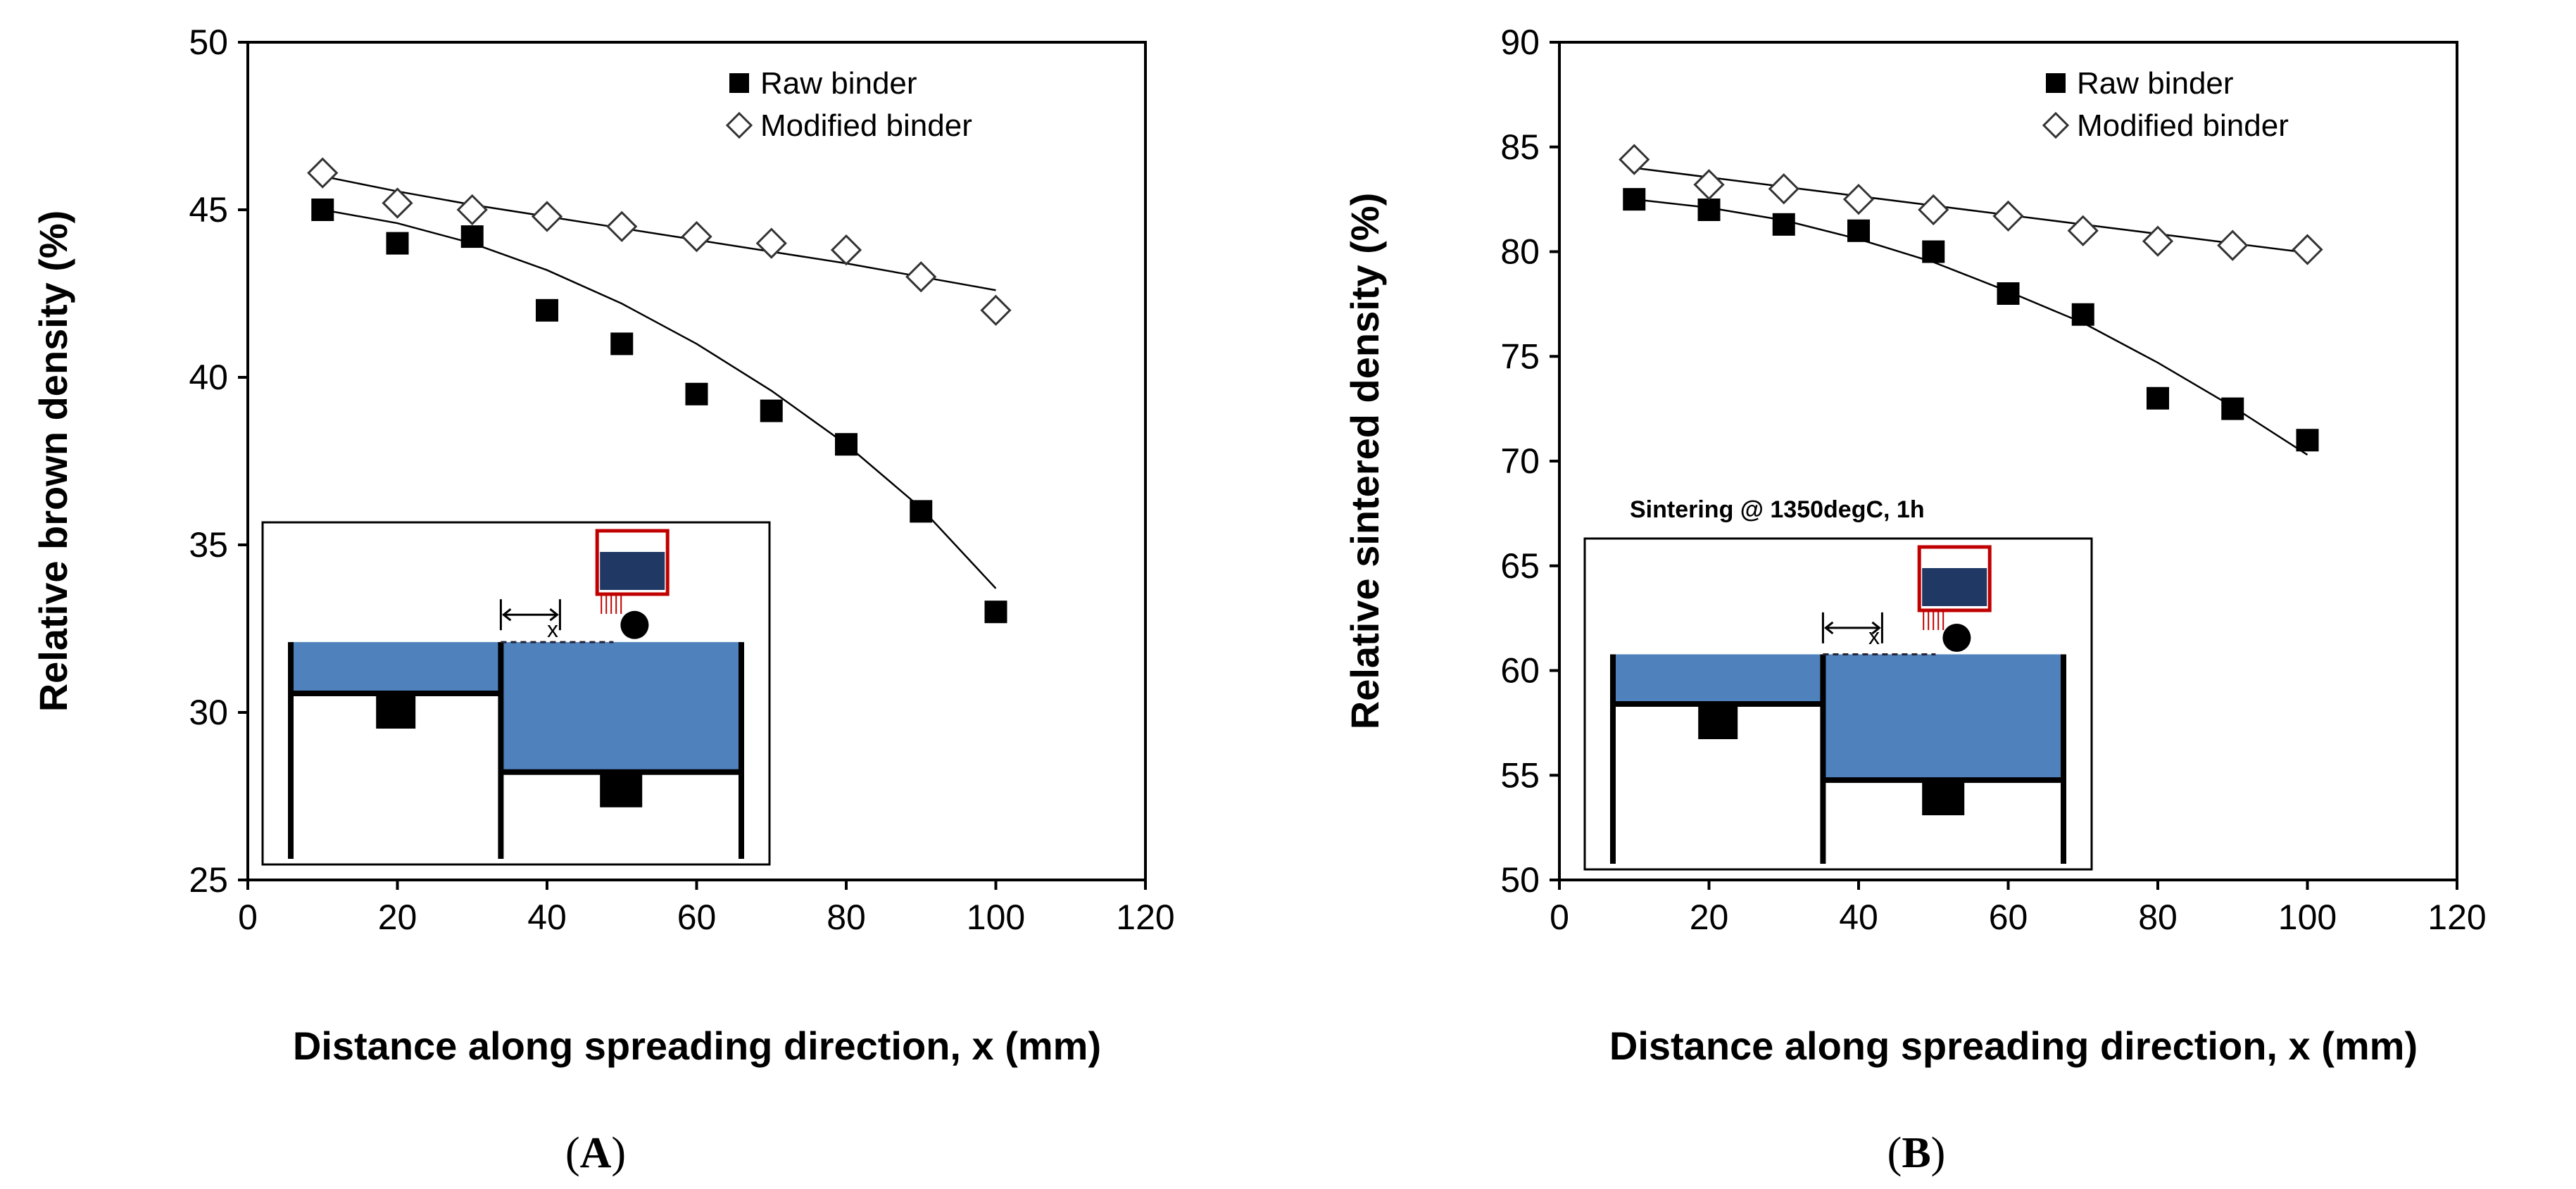 The image size is (2576, 1189). I want to click on y-ticks-b: 50 55 60 65 70 75 80 85 90, so click(1529, 461).